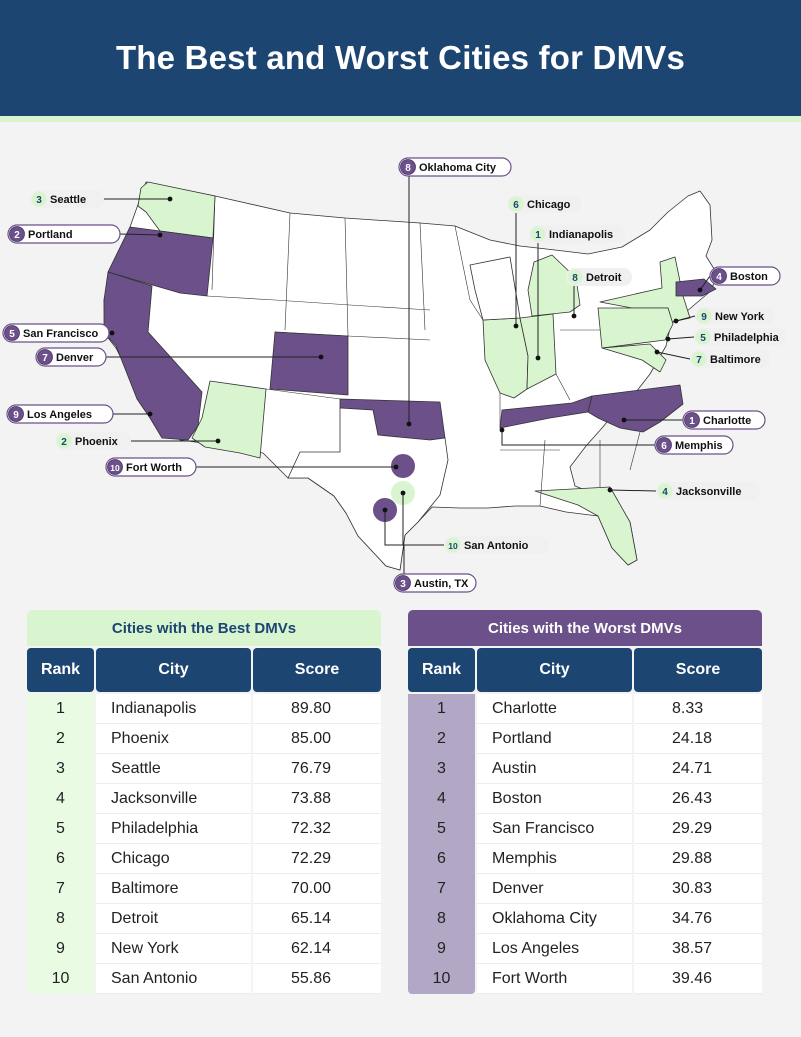 The width and height of the screenshot is (801, 1037). I want to click on score-cell: 29.29, so click(698, 829).